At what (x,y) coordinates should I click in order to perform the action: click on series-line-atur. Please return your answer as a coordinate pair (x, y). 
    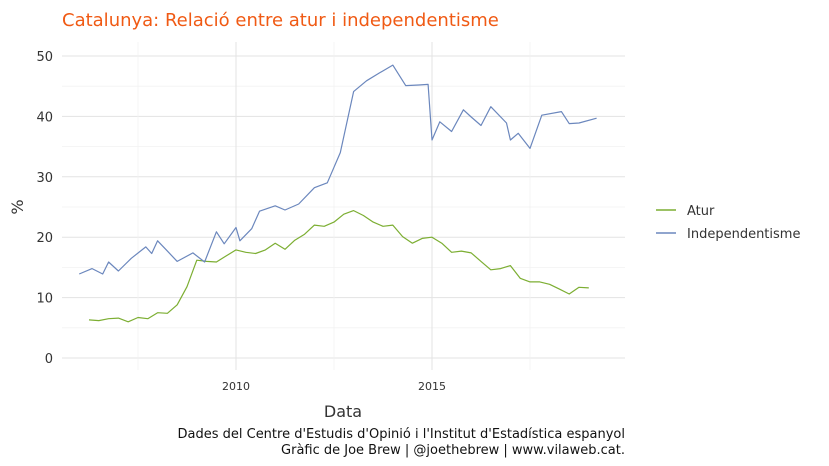
    Looking at the image, I should click on (338, 266).